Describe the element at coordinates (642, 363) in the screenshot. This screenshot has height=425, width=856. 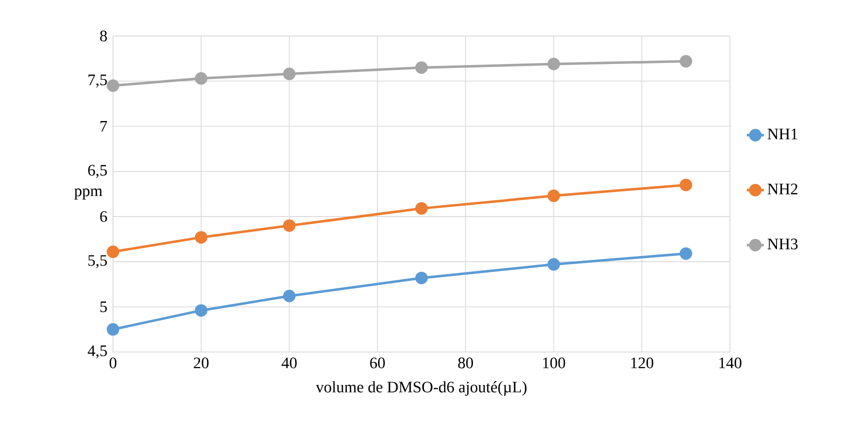
I see `x-tick-label: 120` at that location.